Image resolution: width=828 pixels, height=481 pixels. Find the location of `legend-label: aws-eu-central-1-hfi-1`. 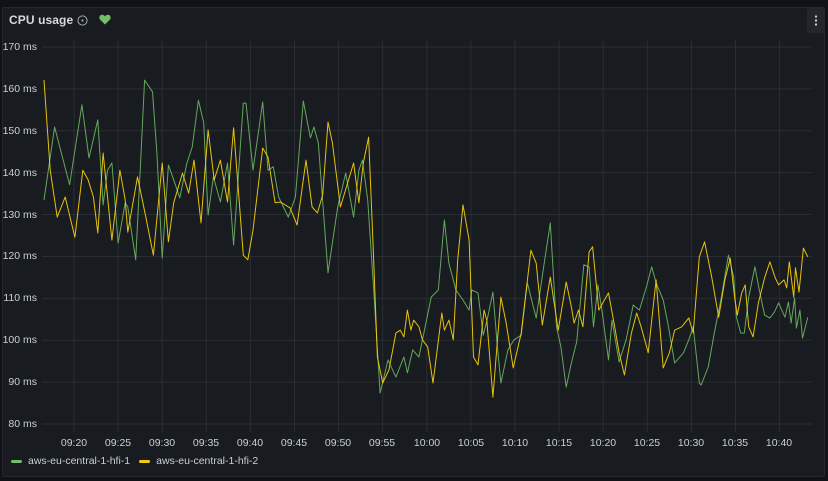

legend-label: aws-eu-central-1-hfi-1 is located at coordinates (79, 461).